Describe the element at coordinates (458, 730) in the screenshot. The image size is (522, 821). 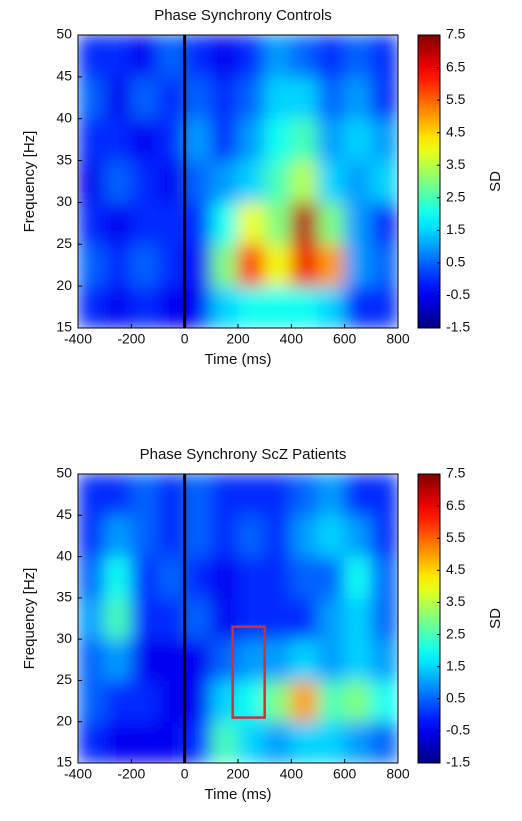
I see `colorbar-tick-label: -0.5` at that location.